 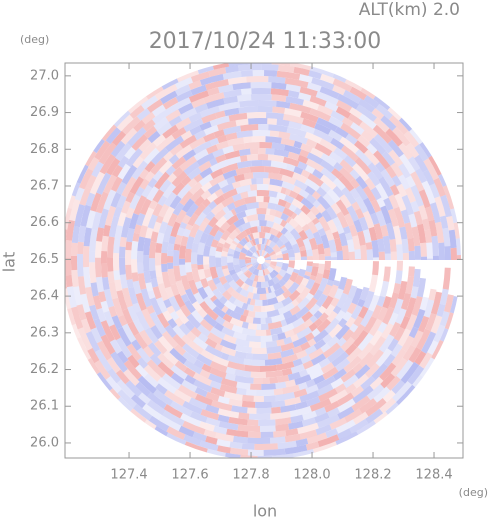 I want to click on y-tick-label: 26.4, so click(x=44, y=296).